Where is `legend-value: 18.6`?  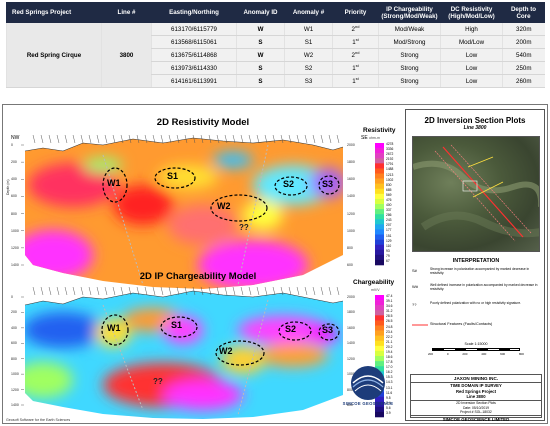 legend-value: 18.6 is located at coordinates (389, 357).